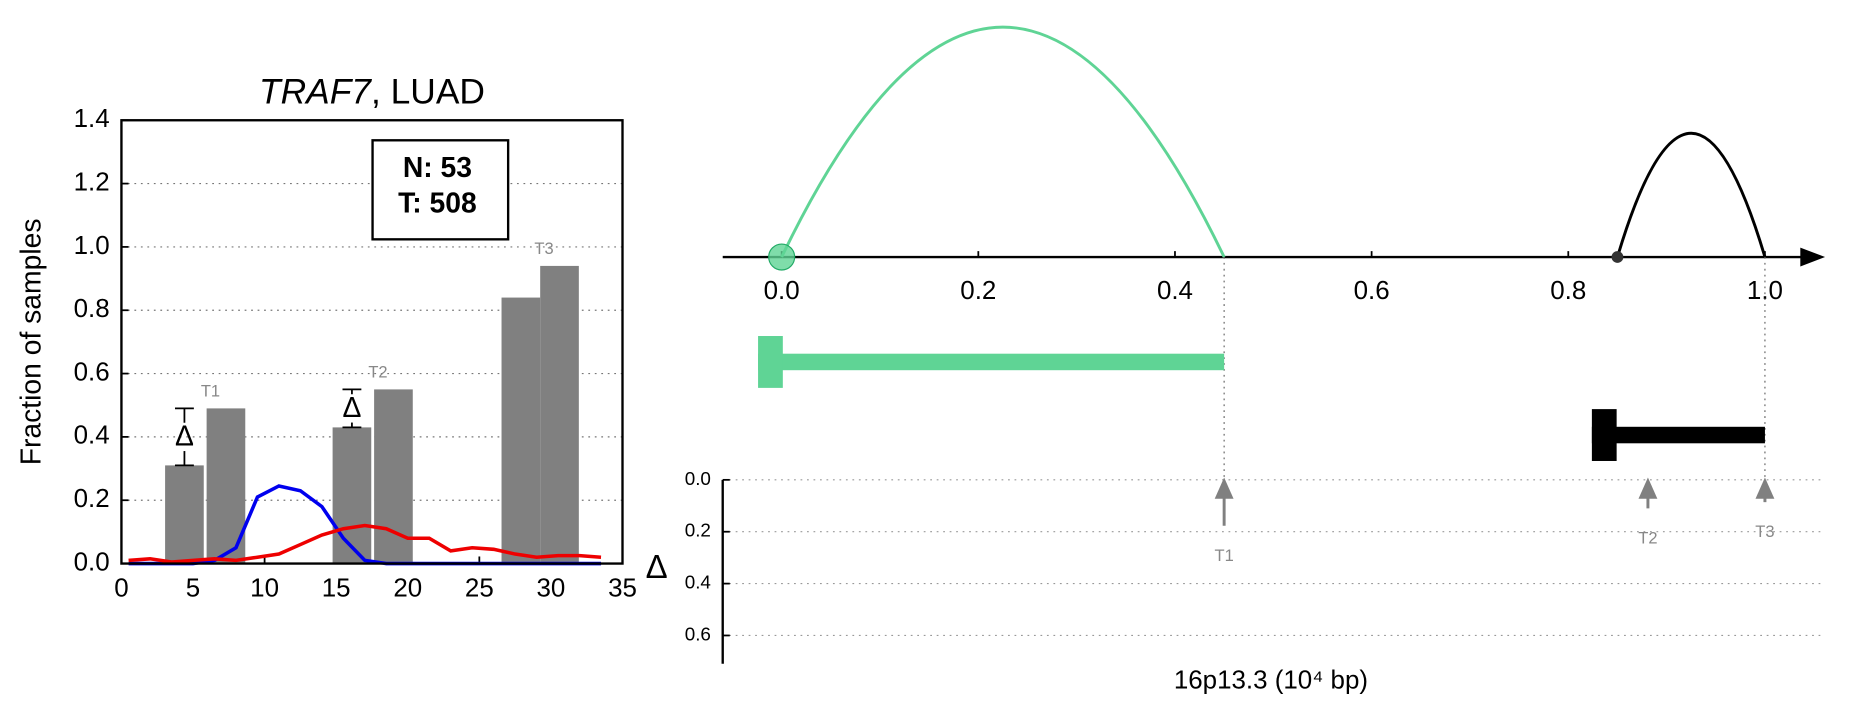 The image size is (1851, 718). I want to click on y-tick-label: 0.8, so click(92, 309).